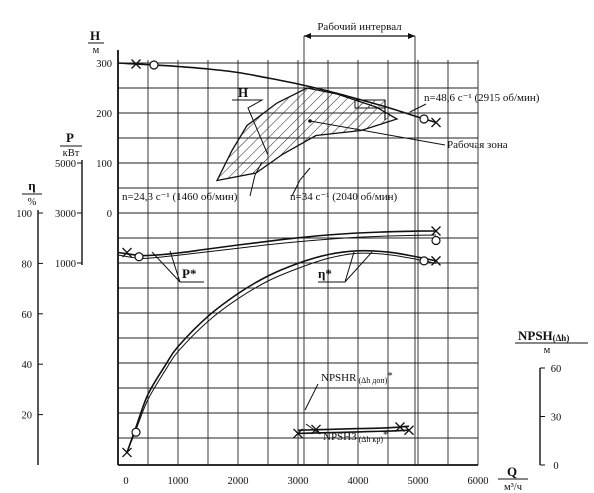 This screenshot has height=493, width=594. I want to click on operating-interval: Рабочий интервал, so click(359, 30).